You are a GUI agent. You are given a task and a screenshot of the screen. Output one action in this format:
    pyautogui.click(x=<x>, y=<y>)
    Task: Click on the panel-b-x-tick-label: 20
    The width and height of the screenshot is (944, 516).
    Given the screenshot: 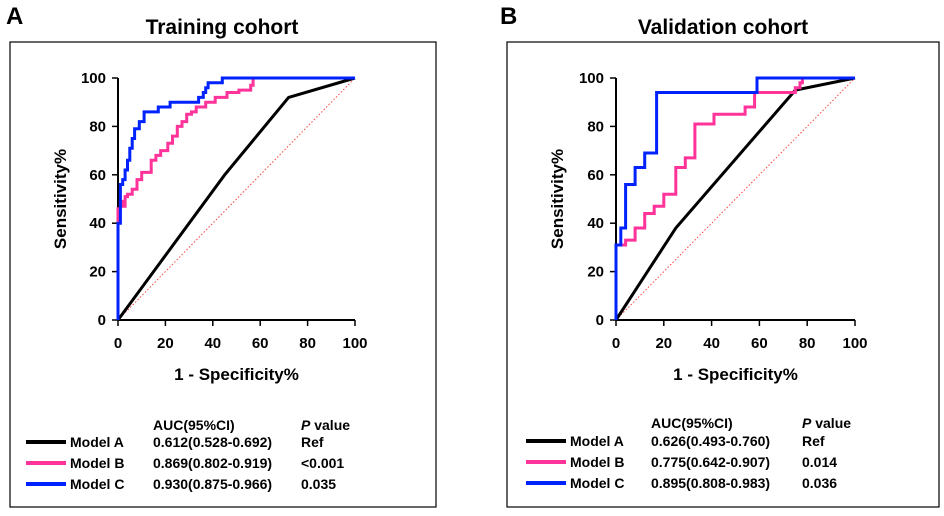 What is the action you would take?
    pyautogui.click(x=663, y=343)
    